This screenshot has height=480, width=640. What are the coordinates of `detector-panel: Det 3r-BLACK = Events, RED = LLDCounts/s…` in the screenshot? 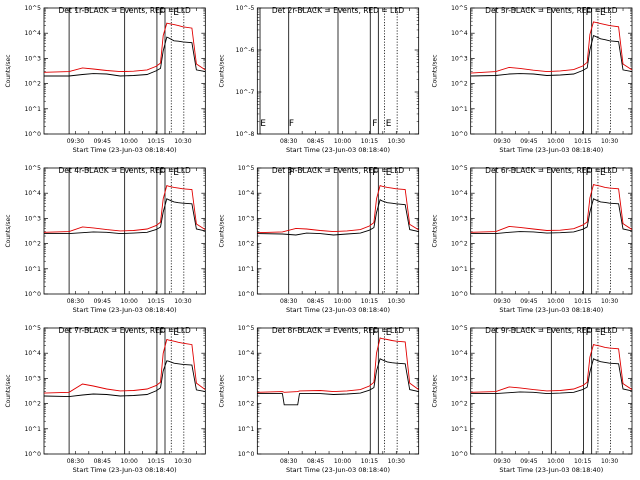 It's located at (532, 79).